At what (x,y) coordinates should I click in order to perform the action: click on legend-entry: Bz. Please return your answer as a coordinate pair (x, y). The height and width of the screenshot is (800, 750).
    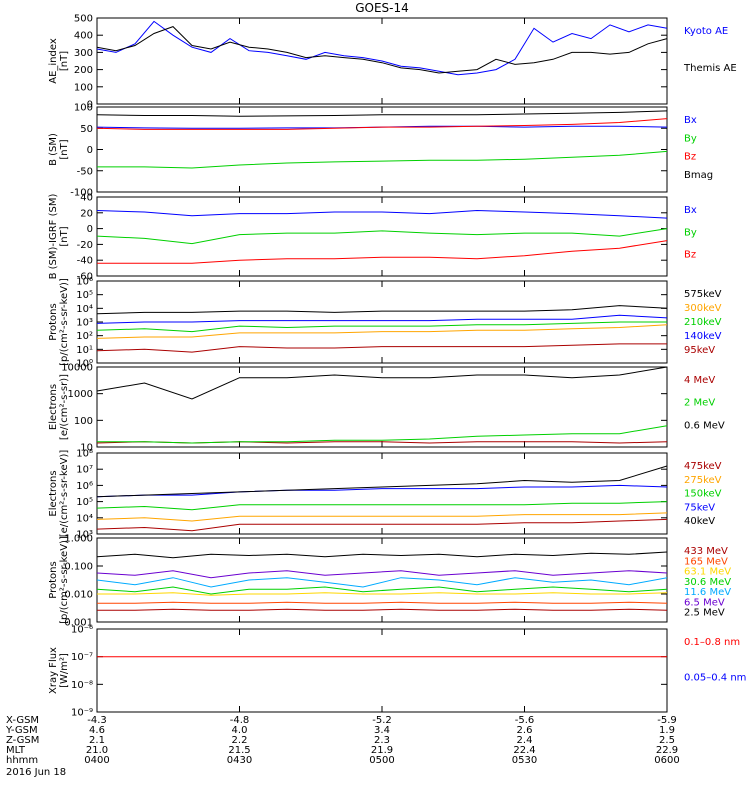
    Looking at the image, I should click on (690, 157).